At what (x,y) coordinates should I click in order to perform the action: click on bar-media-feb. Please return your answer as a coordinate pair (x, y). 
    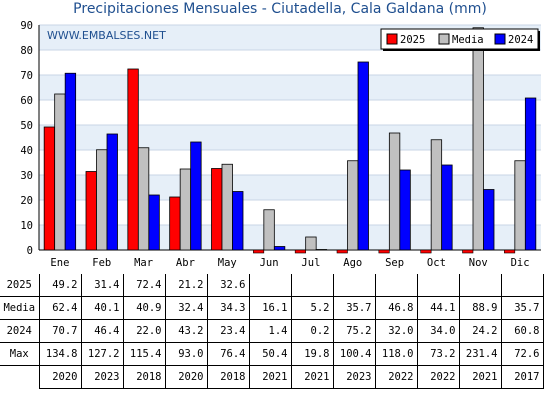
    Looking at the image, I should click on (102, 200).